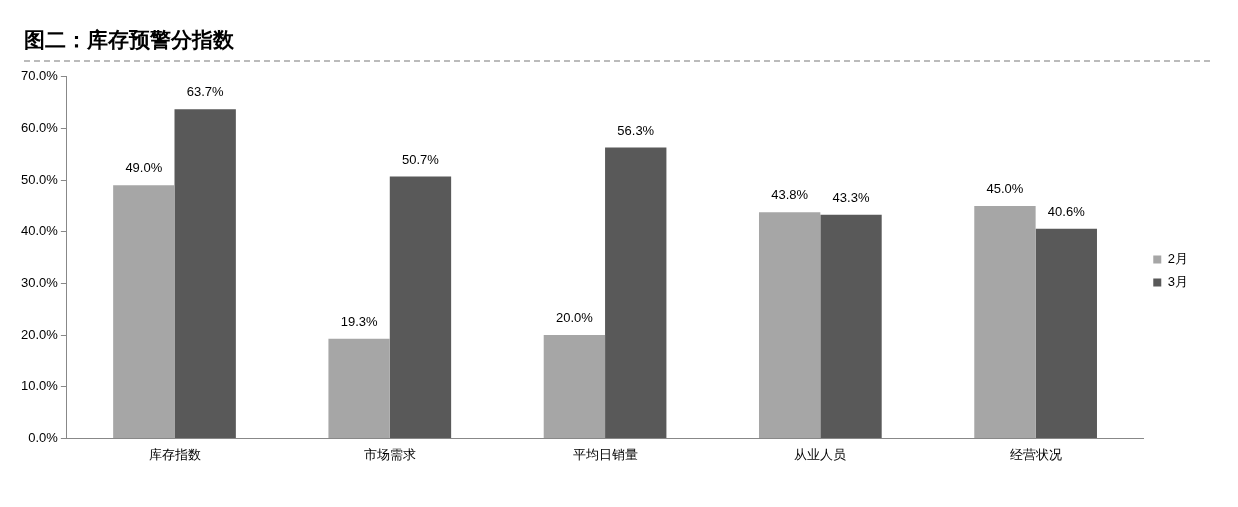  I want to click on x-tick-label: 经营状况, so click(1035, 454).